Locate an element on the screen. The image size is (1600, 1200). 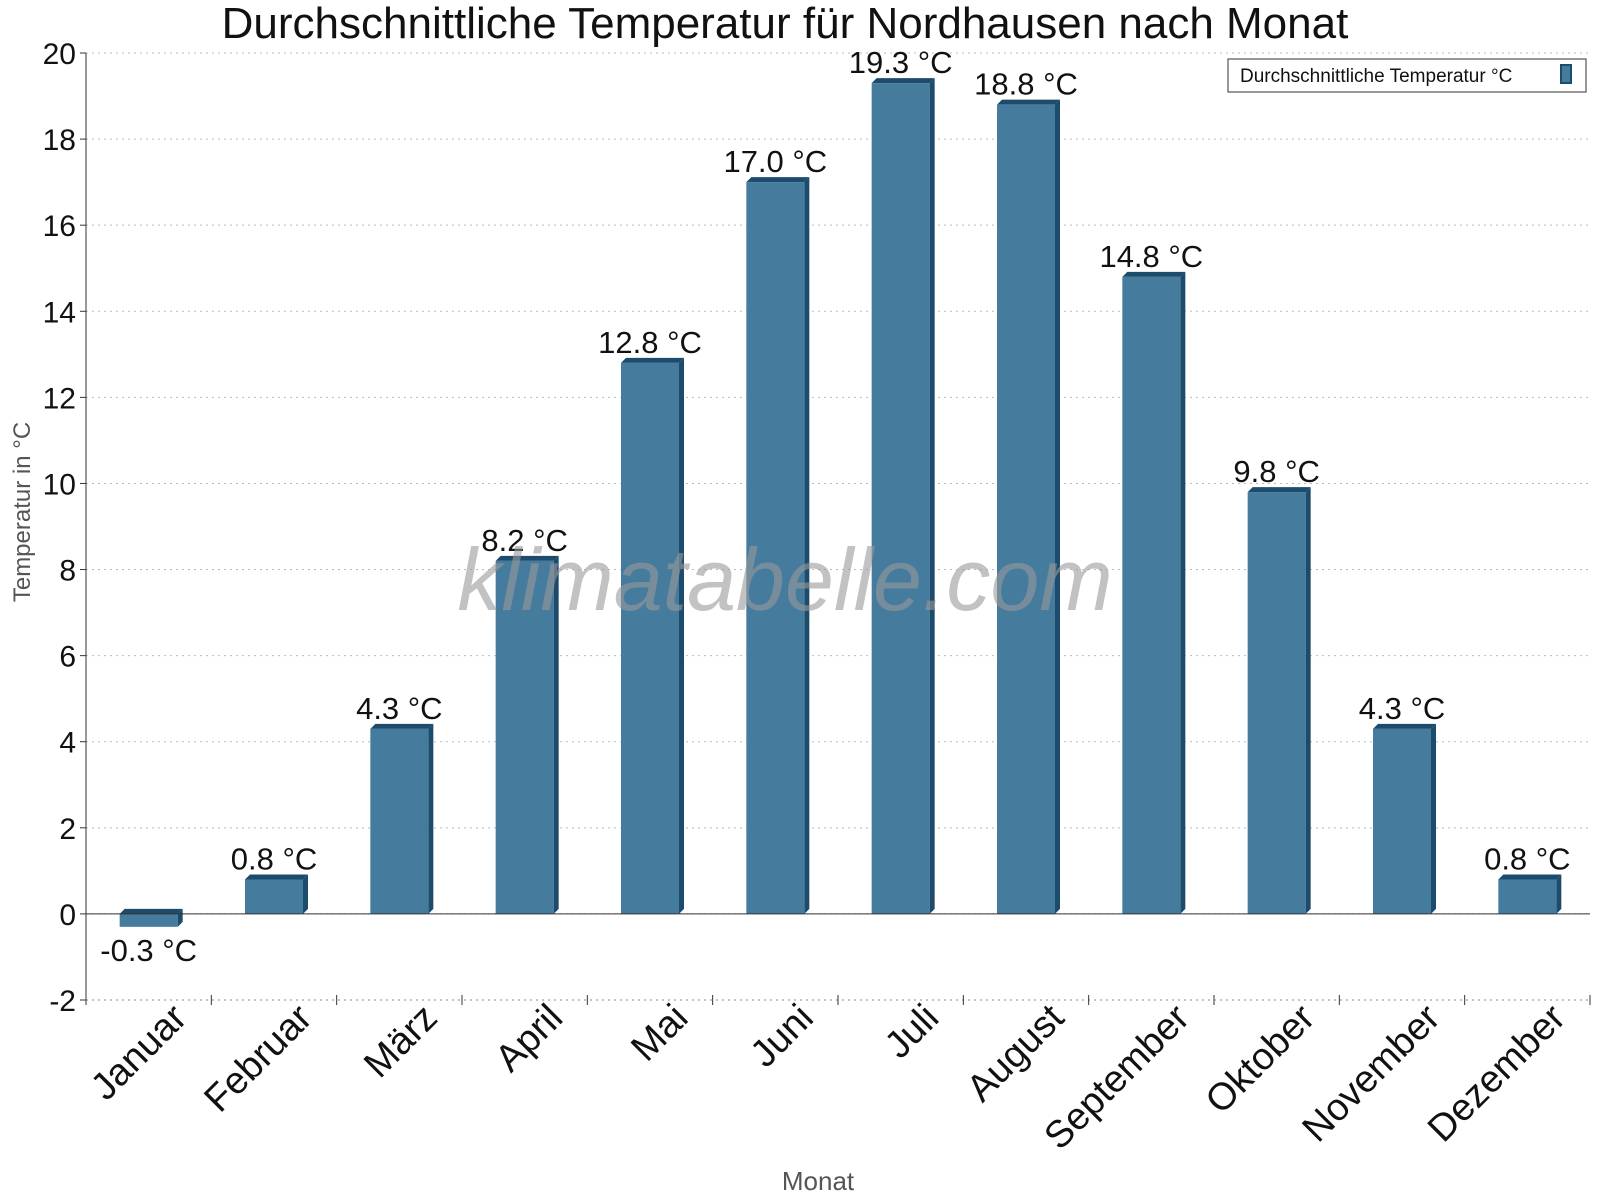
x-tick-label: Februar is located at coordinates (259, 1058).